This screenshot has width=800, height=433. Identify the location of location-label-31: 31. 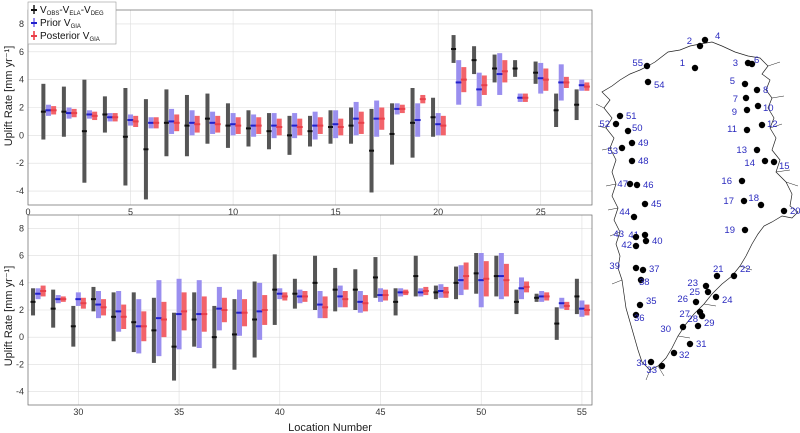
(701, 344).